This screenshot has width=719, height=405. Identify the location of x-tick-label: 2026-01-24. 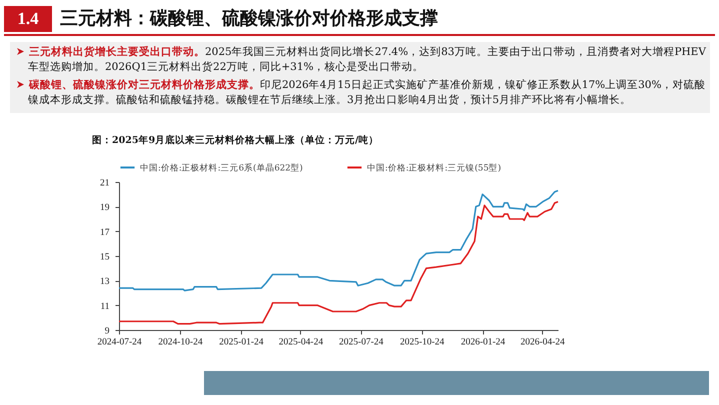
(483, 343).